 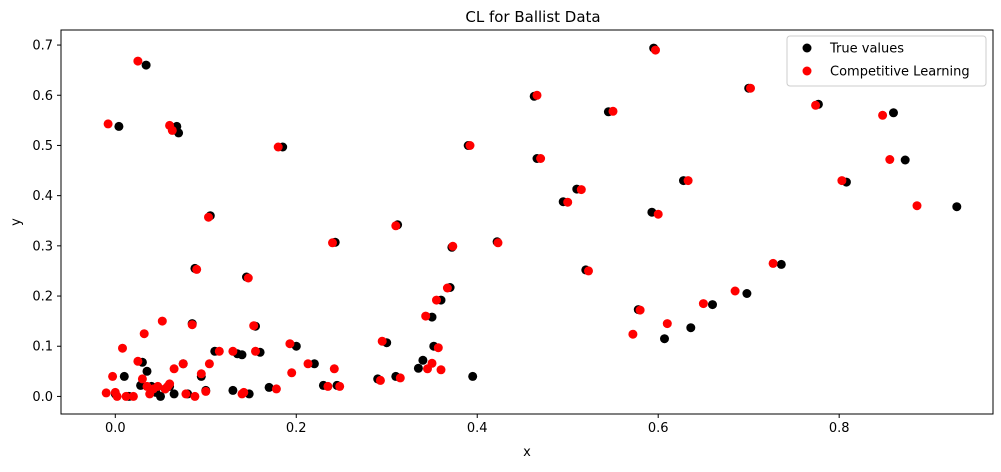 What do you see at coordinates (42, 246) in the screenshot?
I see `y-tick-label: 0.3` at bounding box center [42, 246].